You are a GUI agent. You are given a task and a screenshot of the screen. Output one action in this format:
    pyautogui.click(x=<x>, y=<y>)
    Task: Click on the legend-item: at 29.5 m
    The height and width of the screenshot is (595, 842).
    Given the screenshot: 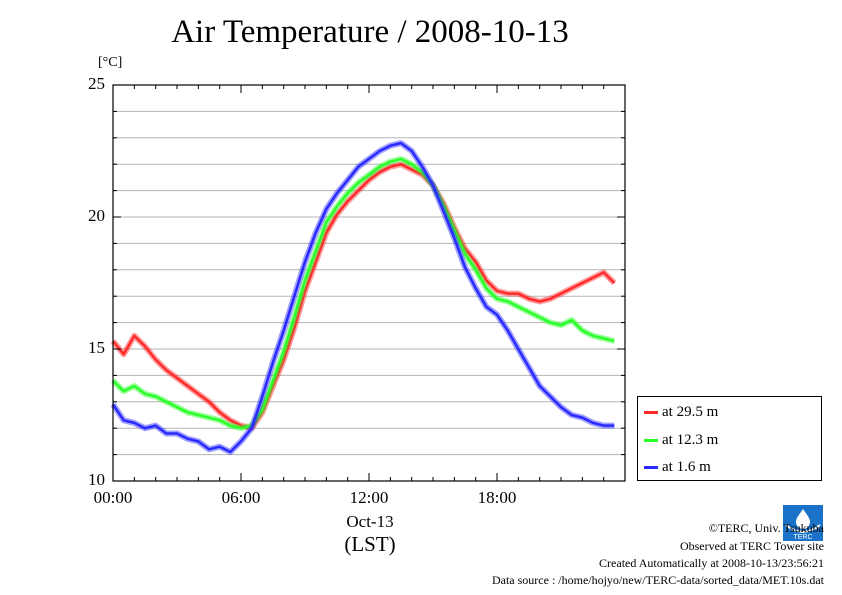 What is the action you would take?
    pyautogui.click(x=681, y=412)
    